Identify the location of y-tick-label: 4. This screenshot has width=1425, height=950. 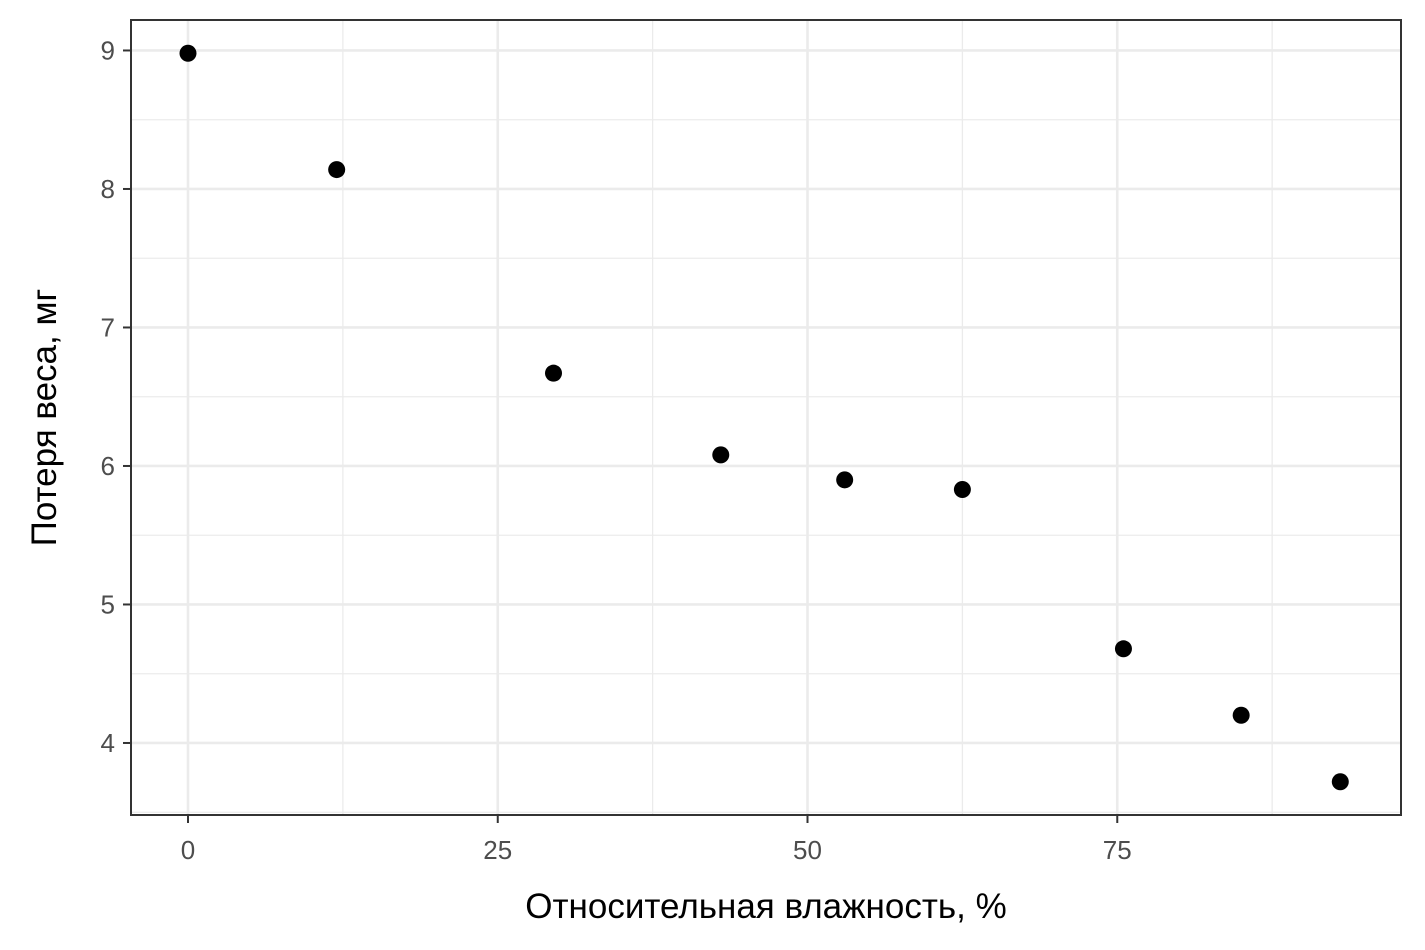
(108, 743).